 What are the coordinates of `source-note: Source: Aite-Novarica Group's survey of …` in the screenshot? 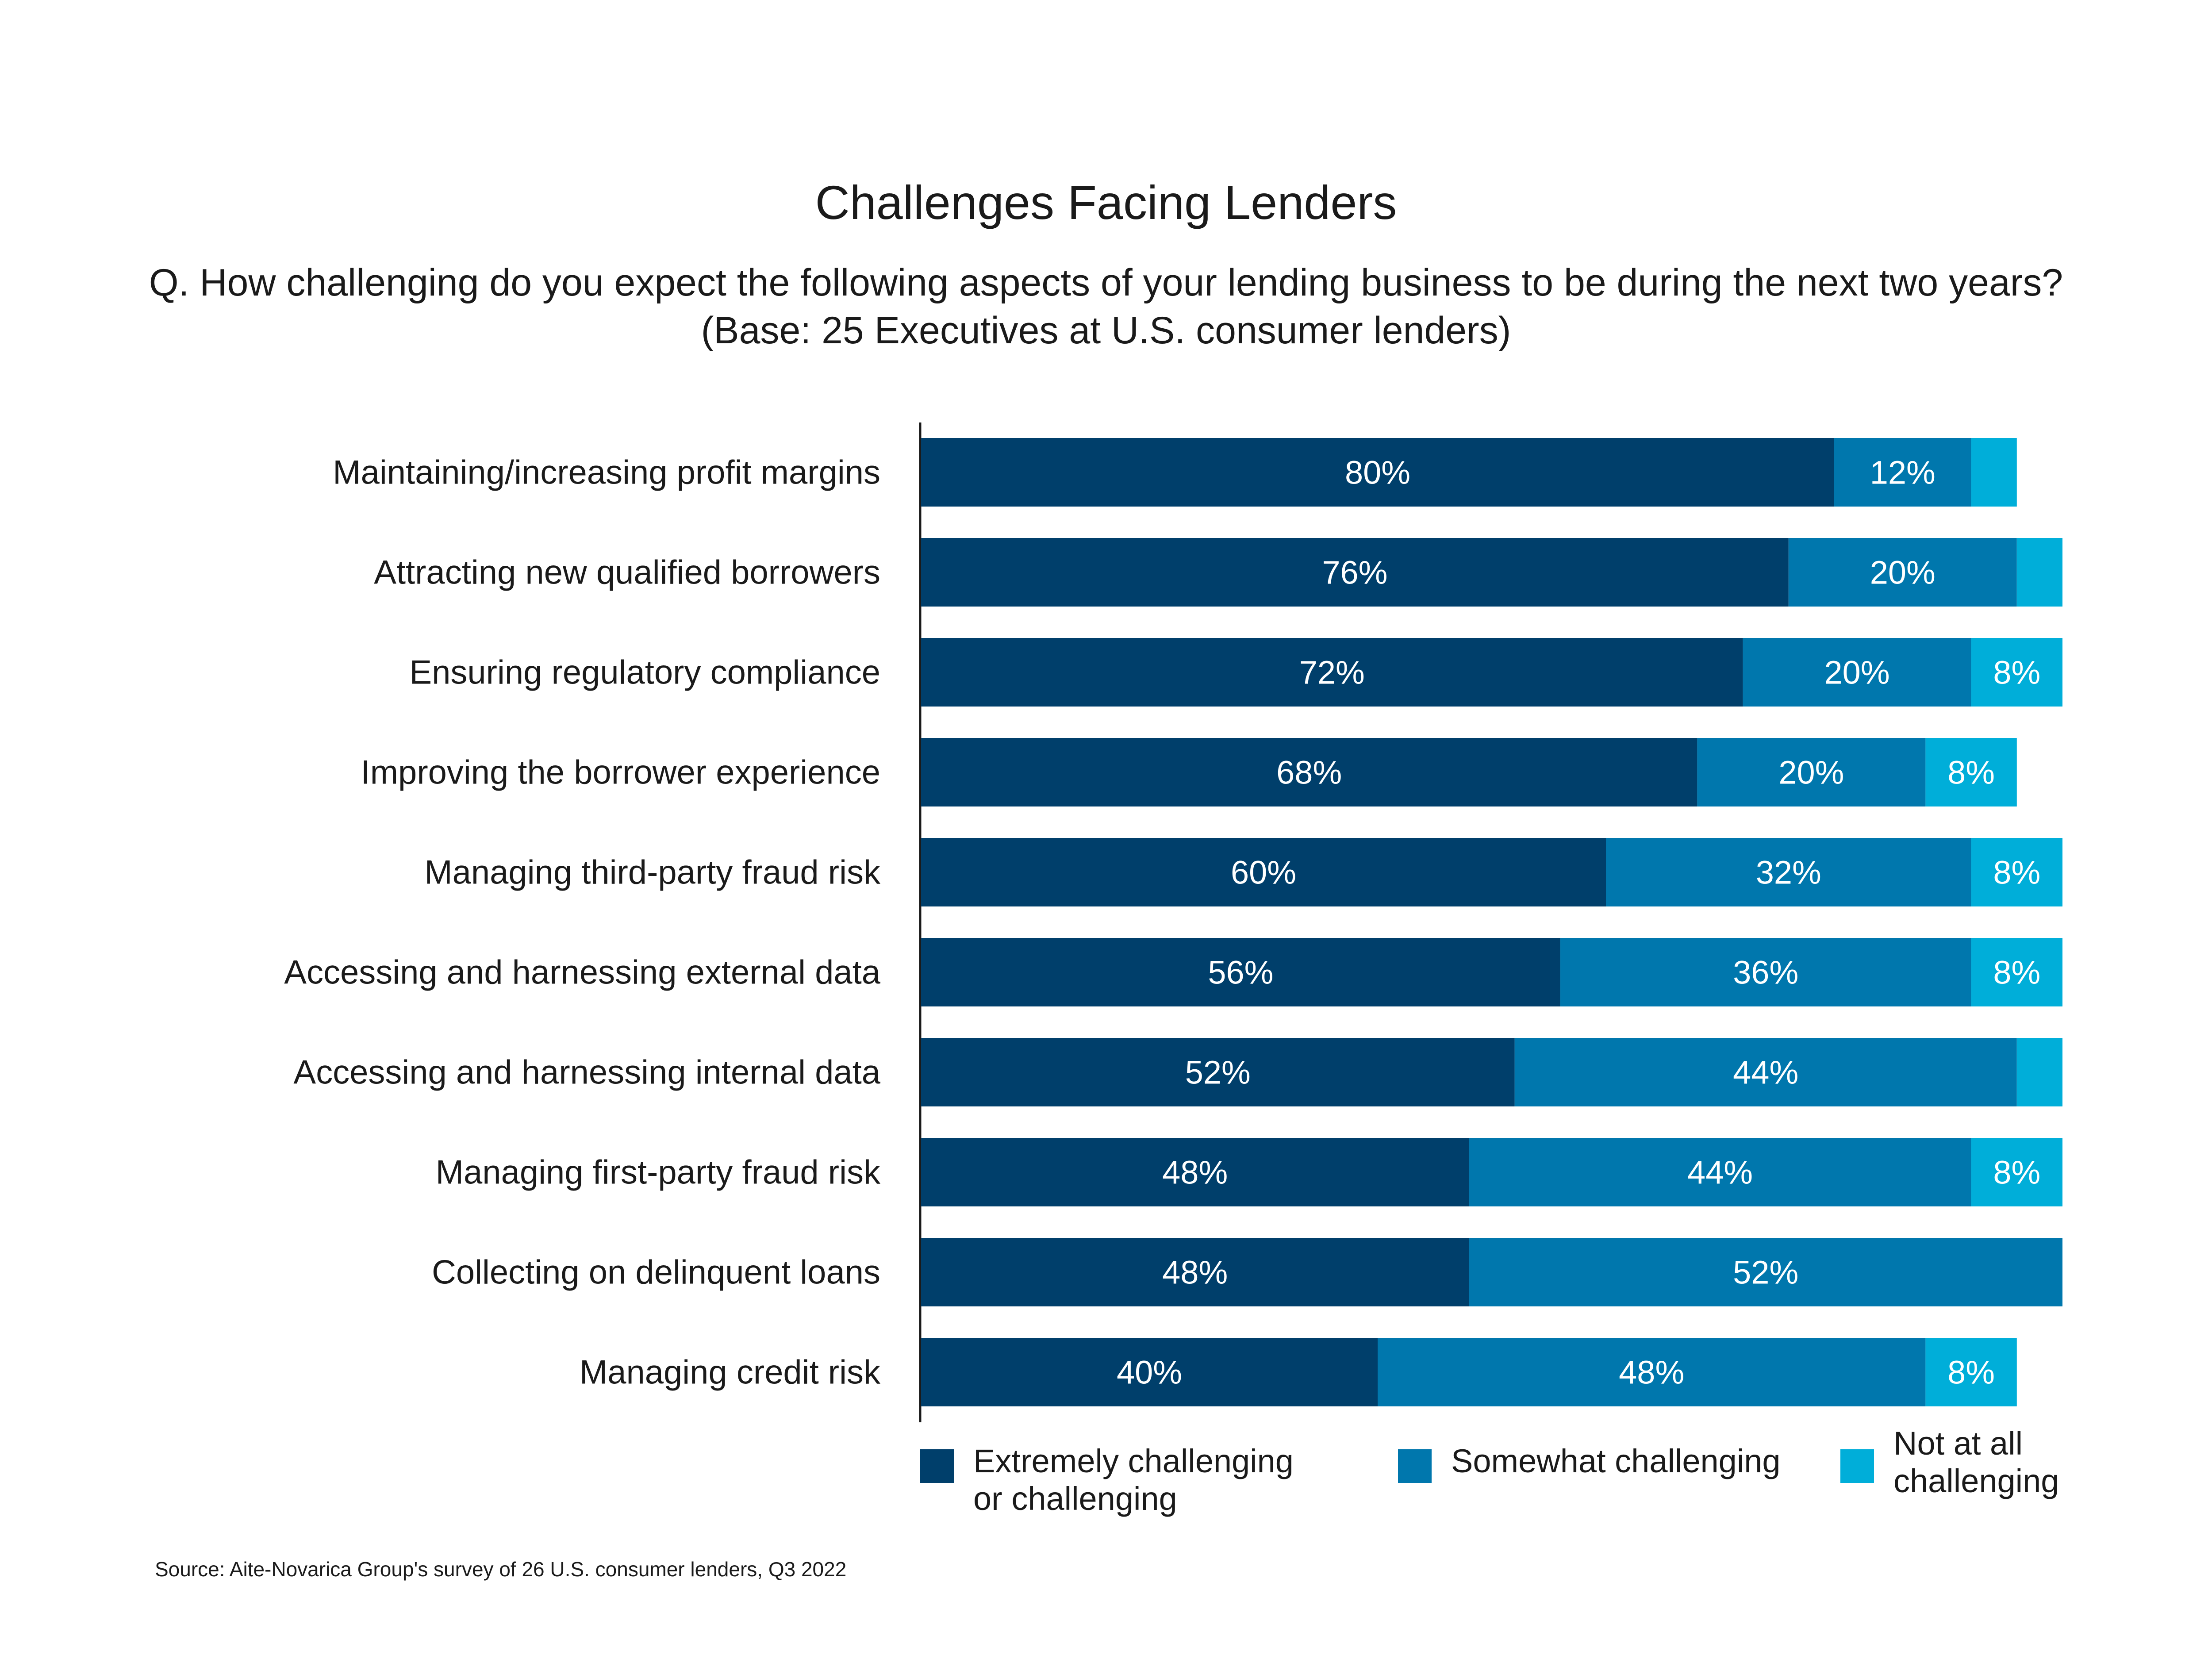 It's located at (501, 1569).